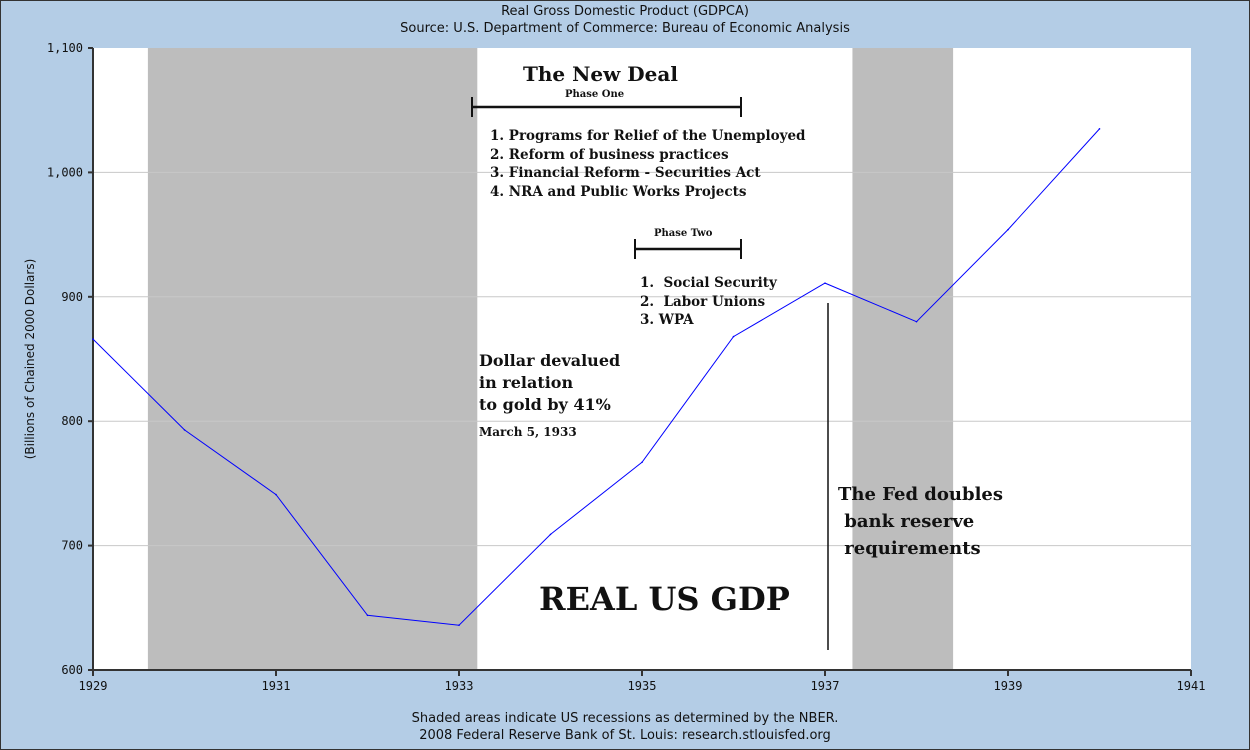 The image size is (1250, 750). Describe the element at coordinates (1191, 686) in the screenshot. I see `x-tick-label: 1941` at that location.